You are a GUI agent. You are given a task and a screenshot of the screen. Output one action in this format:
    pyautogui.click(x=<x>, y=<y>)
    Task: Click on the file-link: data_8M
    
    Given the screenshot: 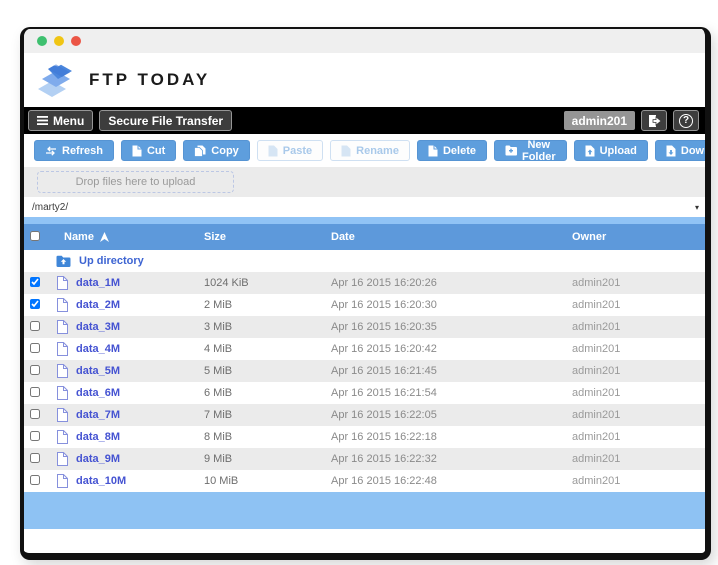 What is the action you would take?
    pyautogui.click(x=98, y=437)
    